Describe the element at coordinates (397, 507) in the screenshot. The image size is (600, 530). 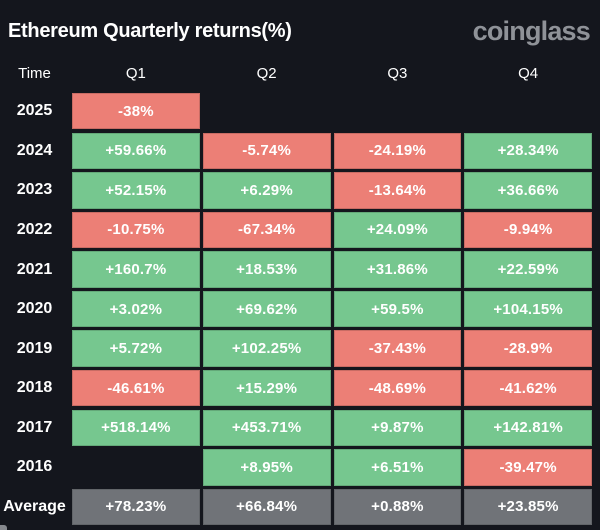
I see `value-cell: +0.88%` at that location.